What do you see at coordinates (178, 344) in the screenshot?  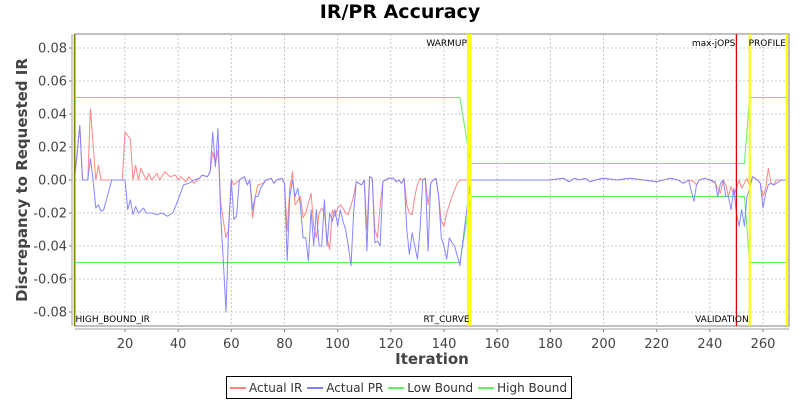 I see `x-tick-label: 40` at bounding box center [178, 344].